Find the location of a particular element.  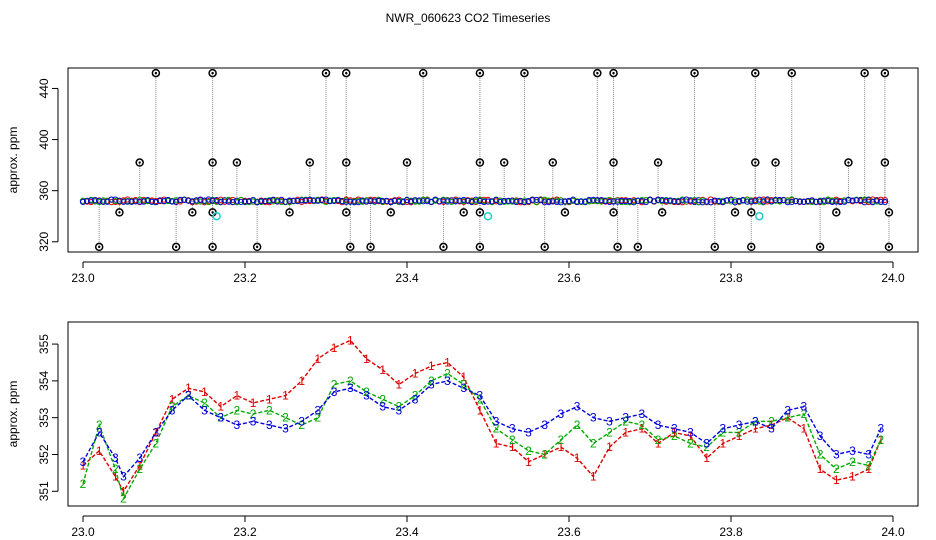

bottom-x-tick-label: 23.6 is located at coordinates (569, 532).